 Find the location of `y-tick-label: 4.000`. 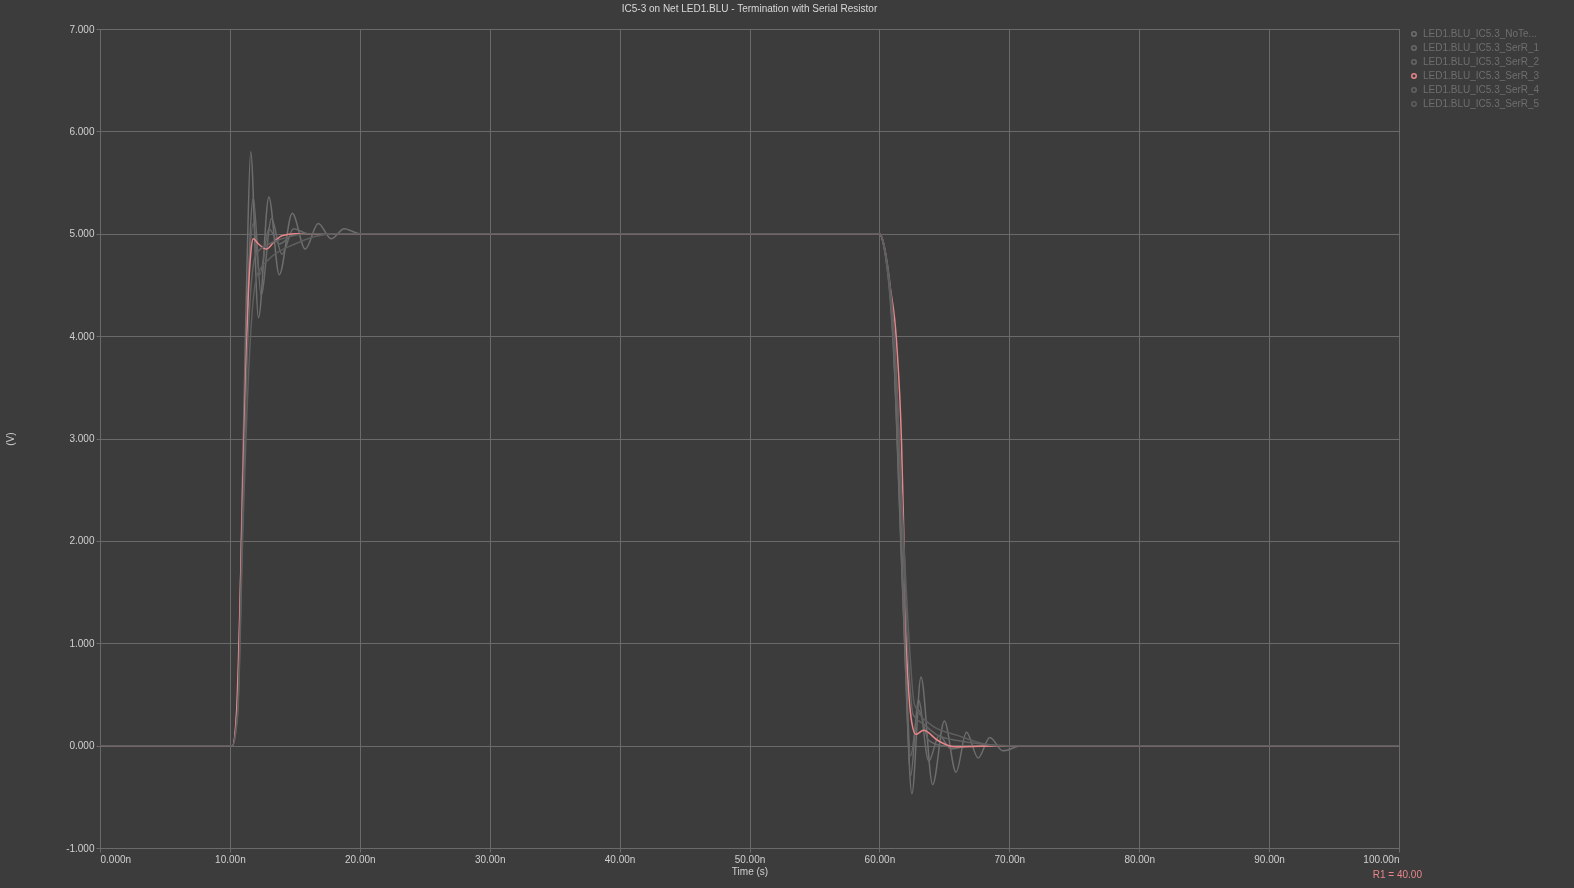

y-tick-label: 4.000 is located at coordinates (82, 336).